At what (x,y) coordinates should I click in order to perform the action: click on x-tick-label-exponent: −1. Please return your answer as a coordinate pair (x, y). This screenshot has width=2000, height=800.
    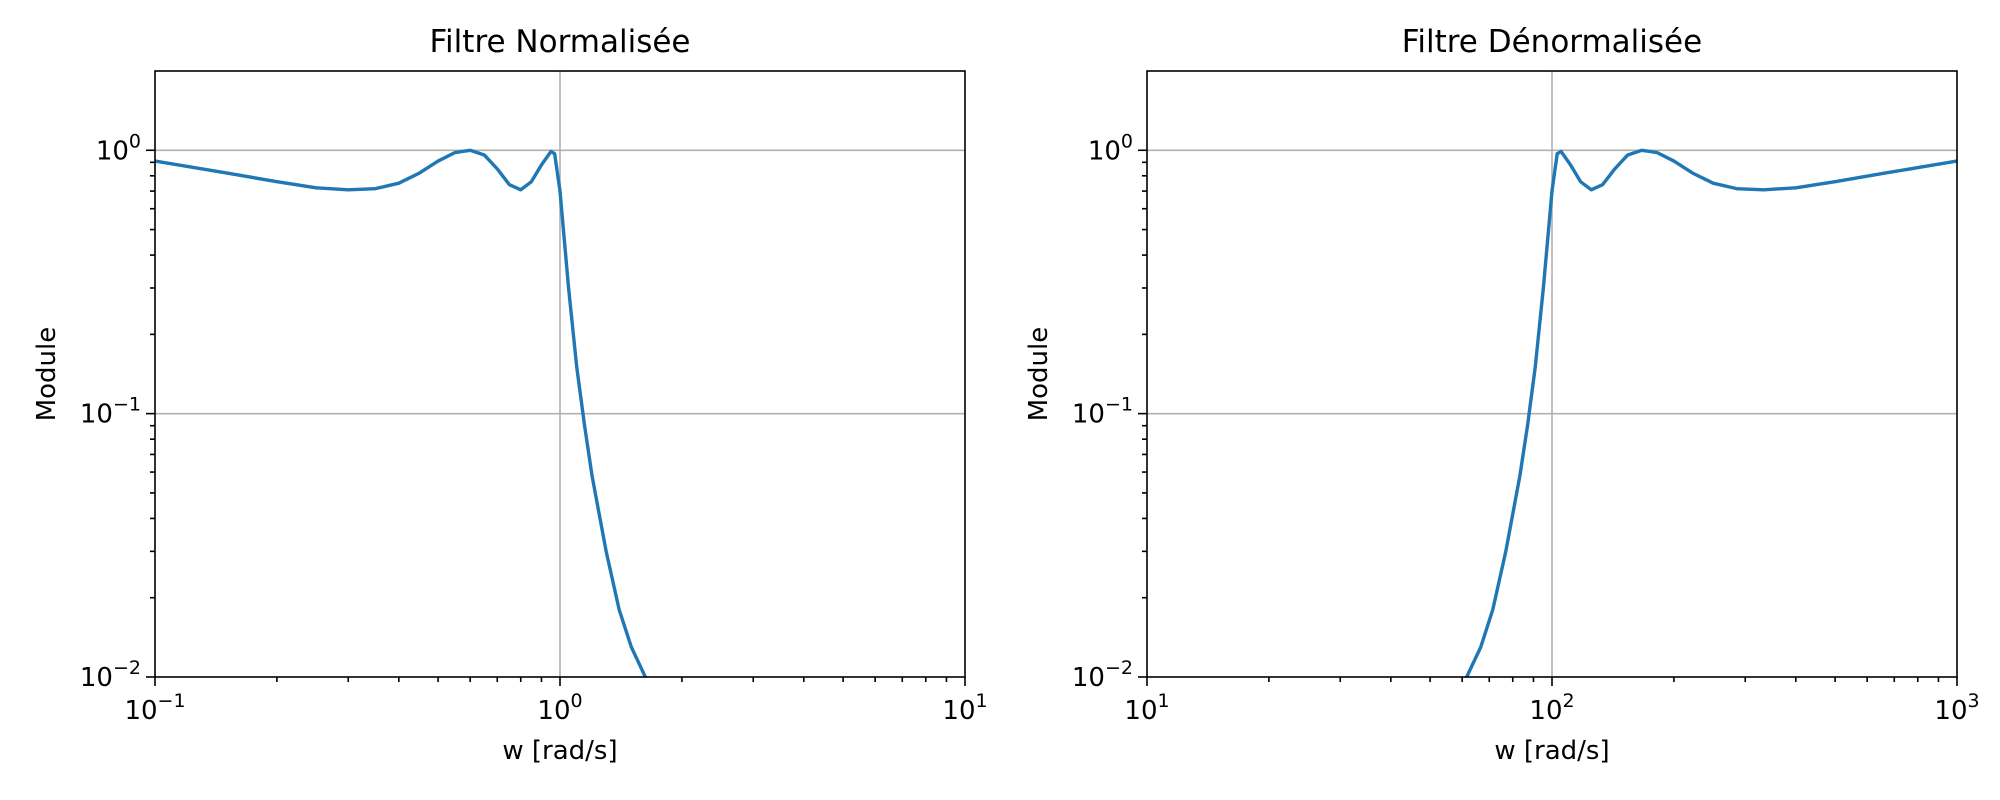
    Looking at the image, I should click on (172, 701).